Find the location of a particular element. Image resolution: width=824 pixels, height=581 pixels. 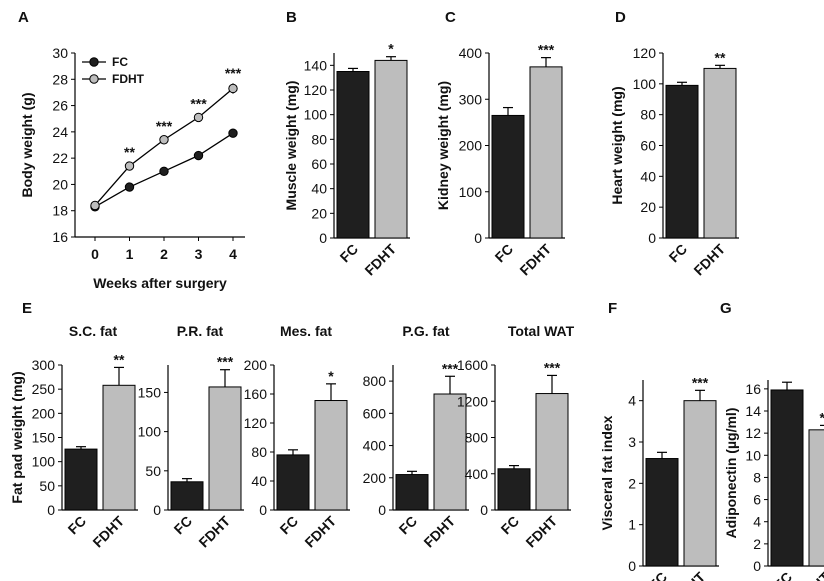

y-axis-title: Kidney weight (mg) is located at coordinates (443, 145).